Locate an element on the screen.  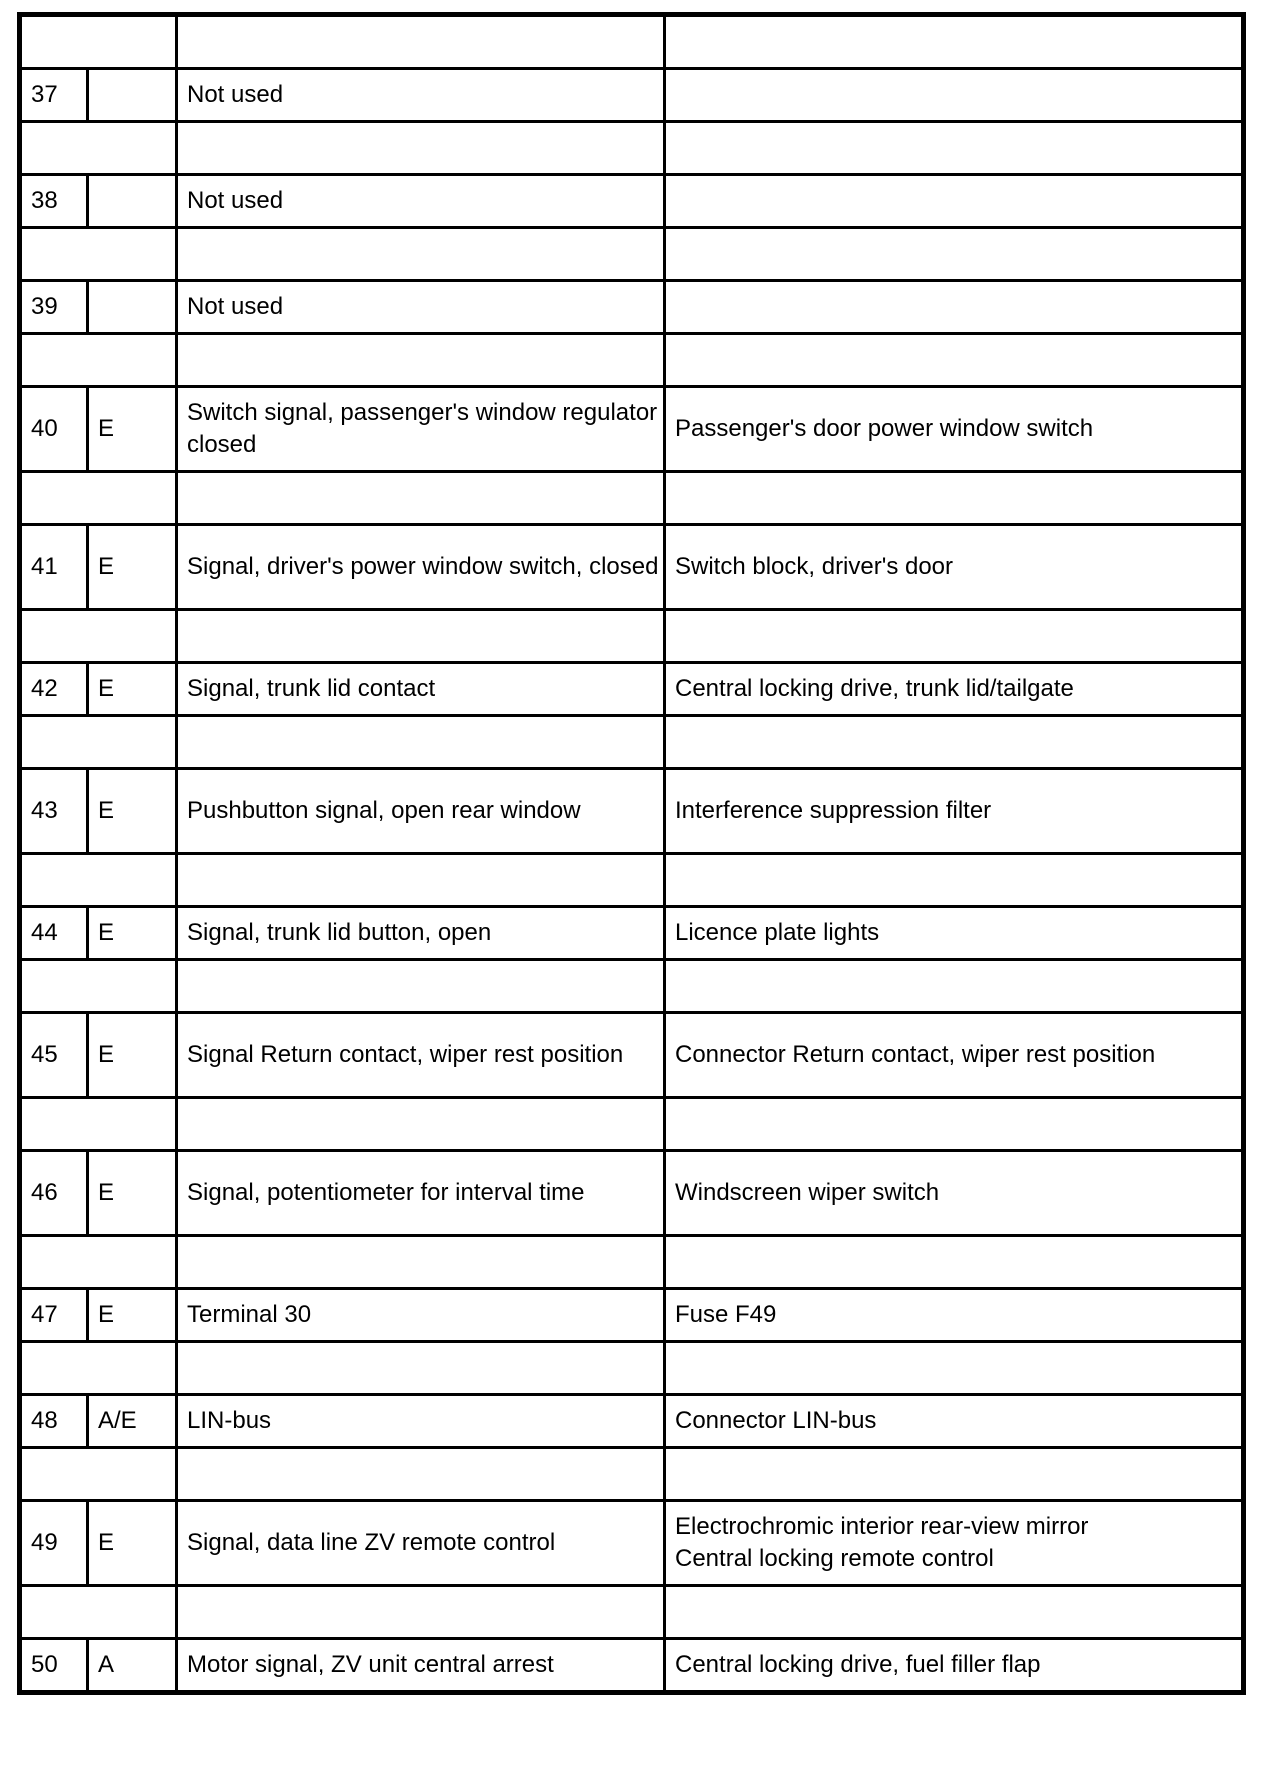
pin-cell: 42 is located at coordinates (54, 689).